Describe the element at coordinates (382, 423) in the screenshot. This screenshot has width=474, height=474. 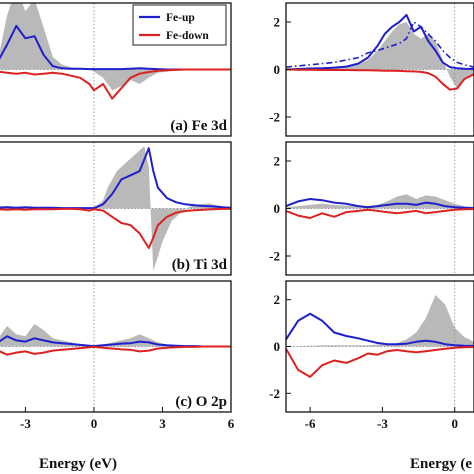
I see `x-tick-label-right-bottom: -3` at that location.